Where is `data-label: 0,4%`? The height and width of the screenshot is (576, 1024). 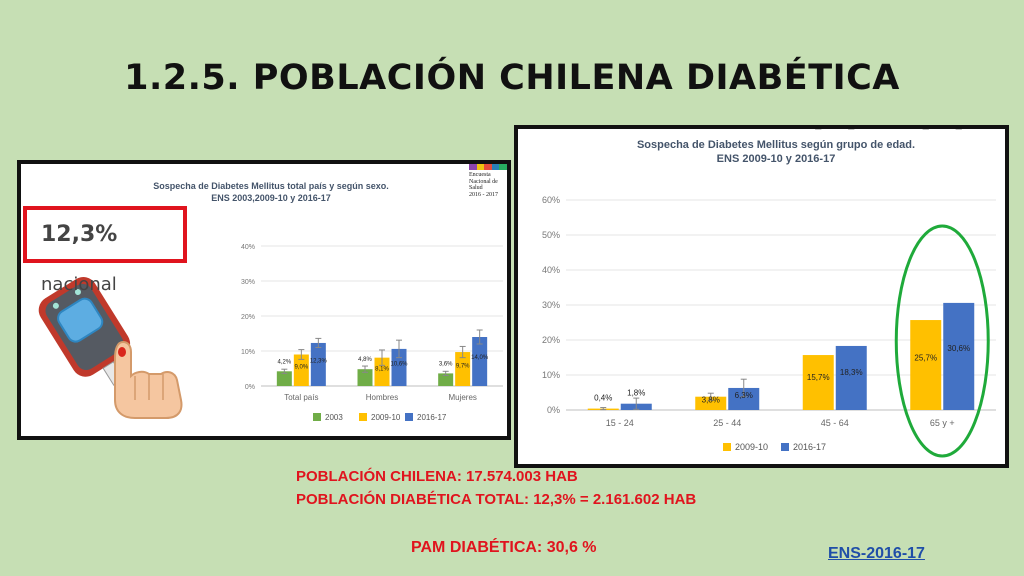 data-label: 0,4% is located at coordinates (603, 398).